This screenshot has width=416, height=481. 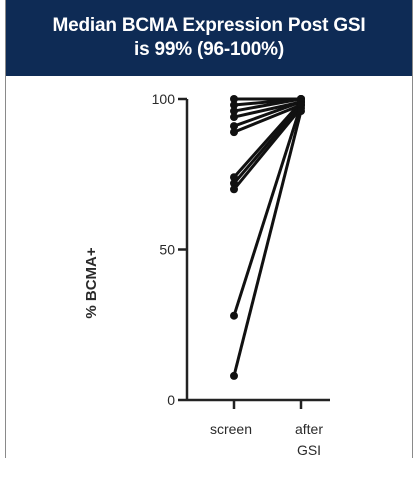 What do you see at coordinates (171, 400) in the screenshot?
I see `y-tick-label-0: 0` at bounding box center [171, 400].